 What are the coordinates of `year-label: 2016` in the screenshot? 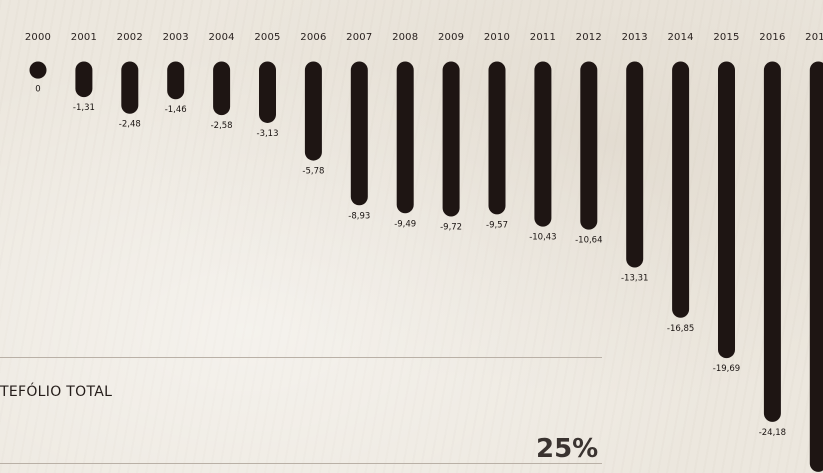 It's located at (772, 37).